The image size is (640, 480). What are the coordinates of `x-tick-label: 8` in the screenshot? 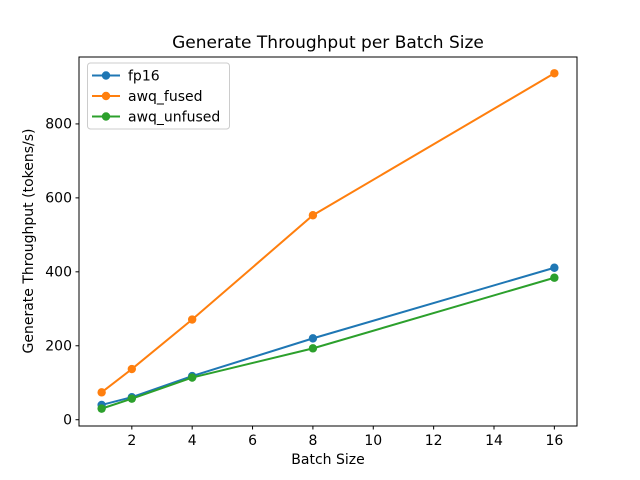 It's located at (312, 441).